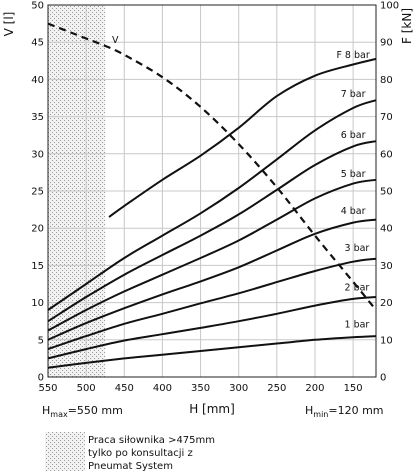 Image resolution: width=419 pixels, height=471 pixels. I want to click on x-tick-label: 200, so click(314, 388).